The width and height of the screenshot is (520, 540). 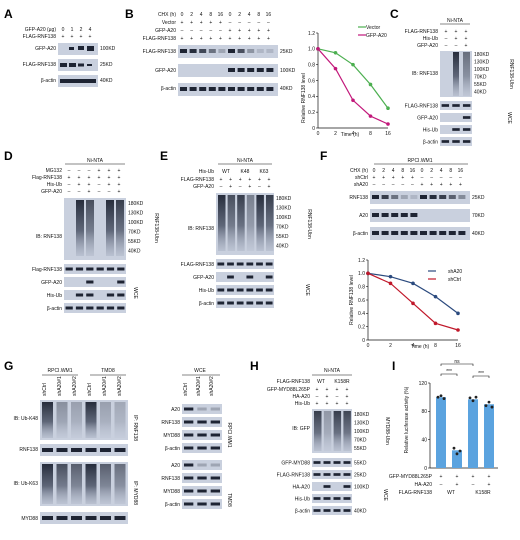 What do you see at coordinates (482, 55) in the screenshot?
I see `c-marker: 180KD` at bounding box center [482, 55].